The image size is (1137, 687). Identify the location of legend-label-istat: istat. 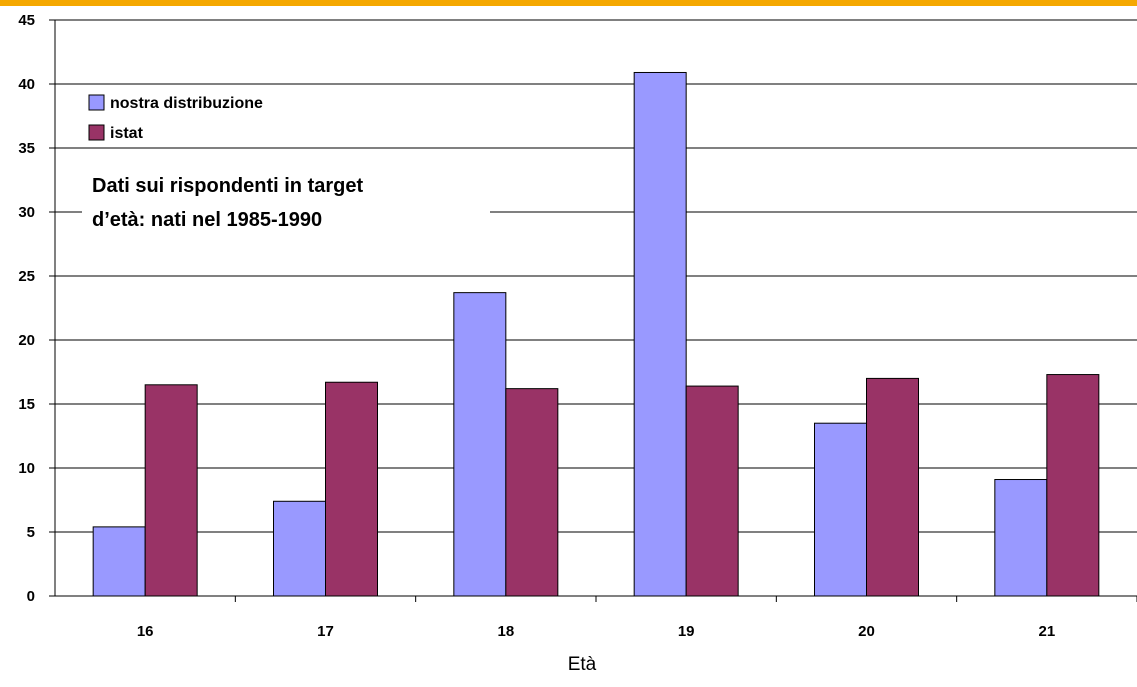
(127, 133).